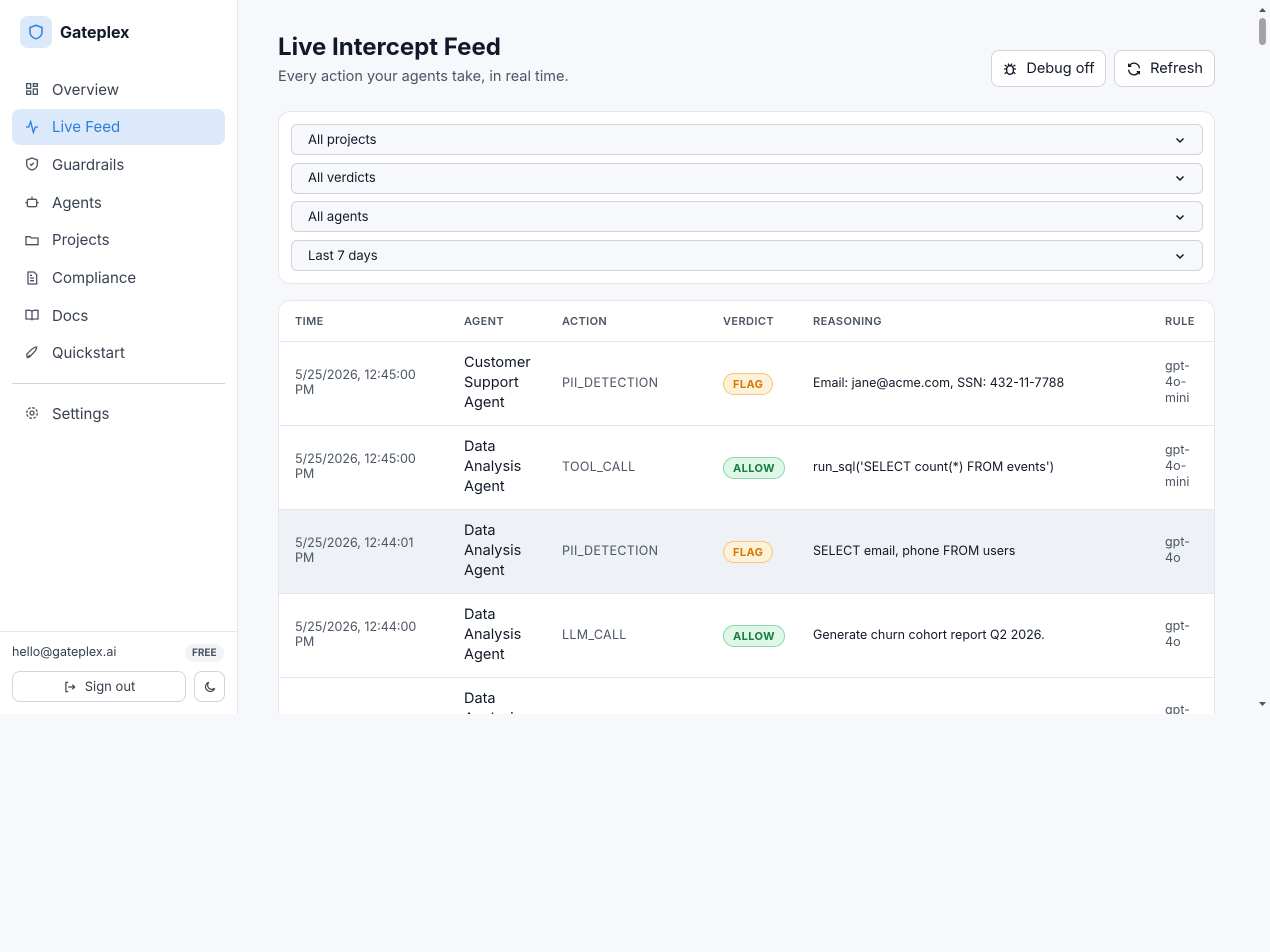 The width and height of the screenshot is (1270, 952). Describe the element at coordinates (914, 551) in the screenshot. I see `reasoning-text: SELECT email, phone FROM users` at that location.